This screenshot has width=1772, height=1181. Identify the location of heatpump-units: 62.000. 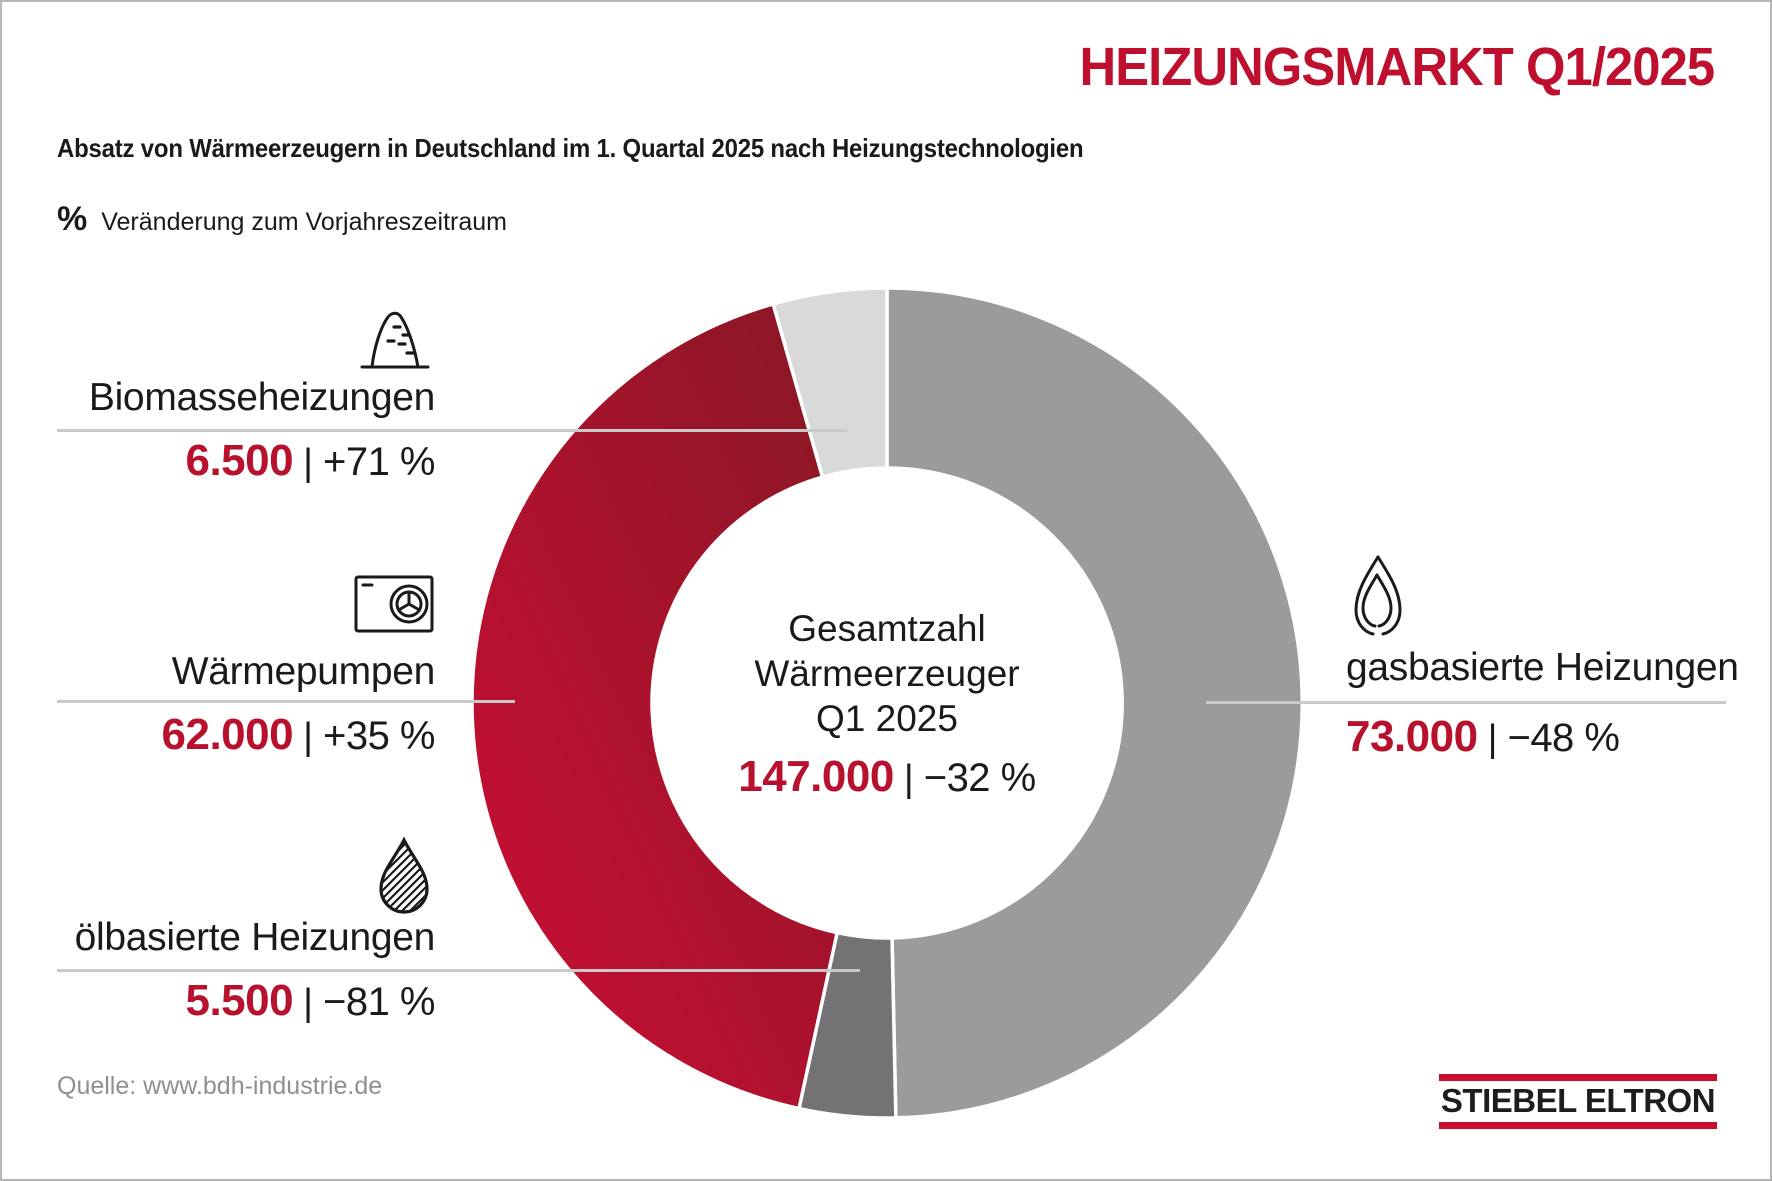
(227, 734).